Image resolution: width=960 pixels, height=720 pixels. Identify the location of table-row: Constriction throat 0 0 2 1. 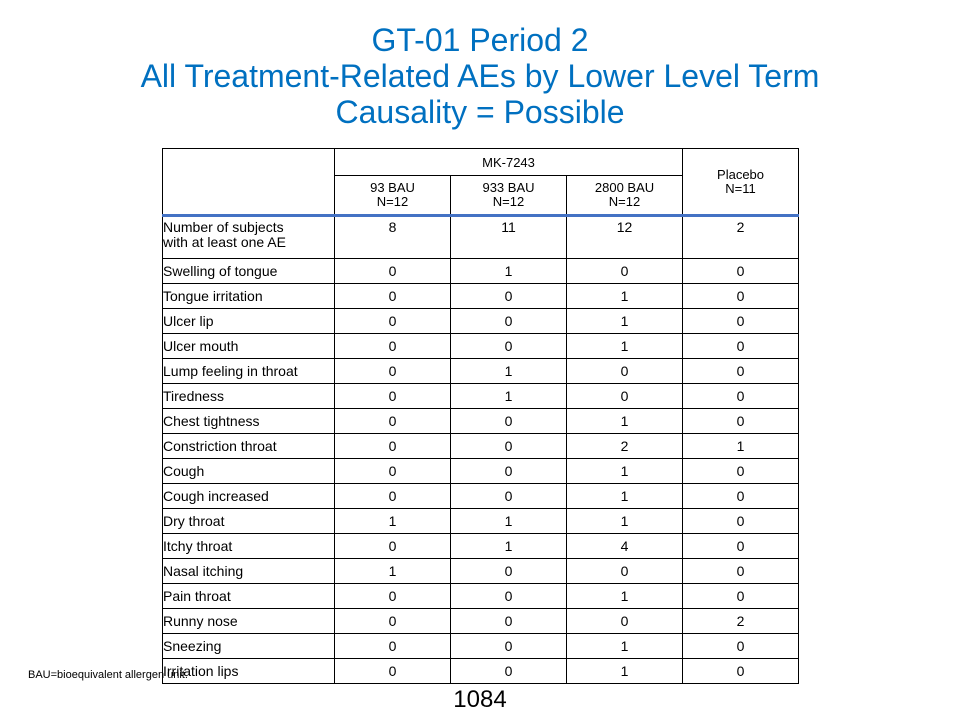
(481, 446).